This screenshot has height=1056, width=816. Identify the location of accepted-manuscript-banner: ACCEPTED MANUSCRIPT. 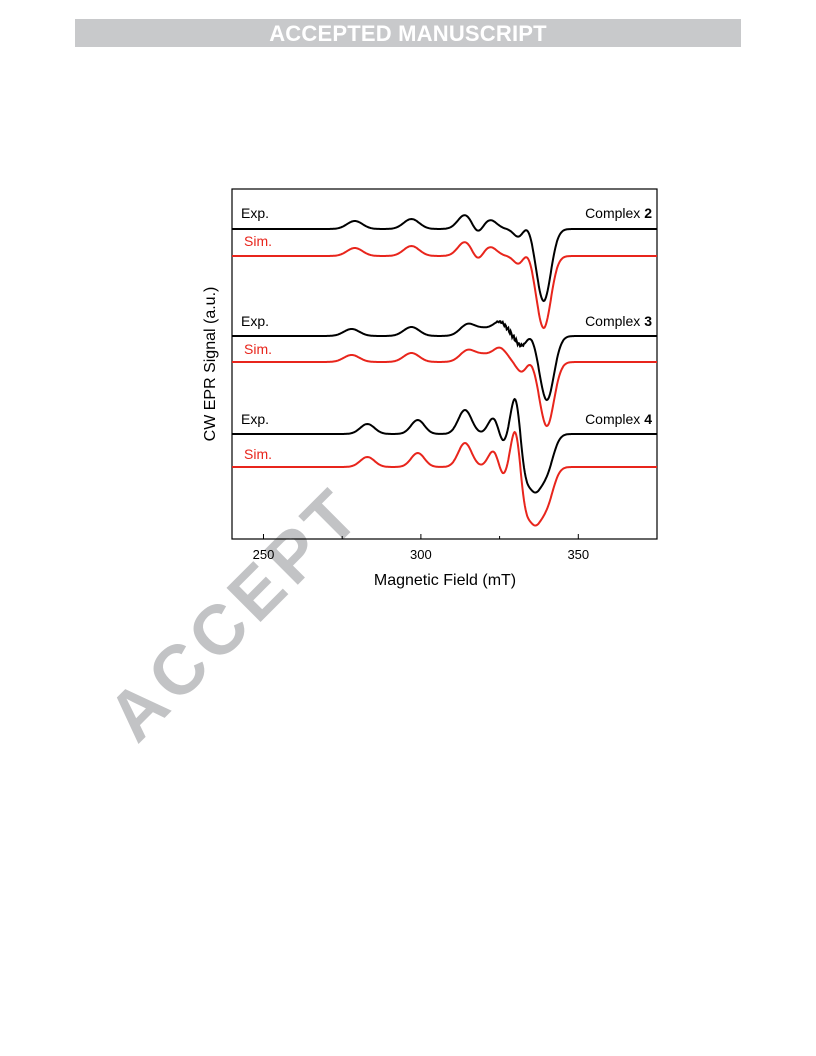
(408, 33).